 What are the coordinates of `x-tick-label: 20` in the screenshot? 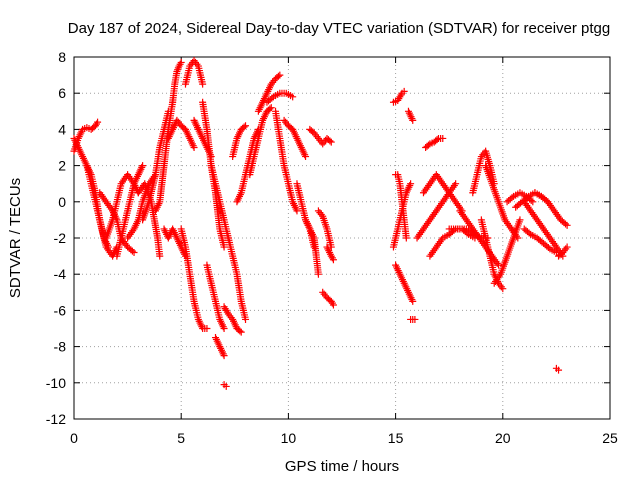 It's located at (503, 438).